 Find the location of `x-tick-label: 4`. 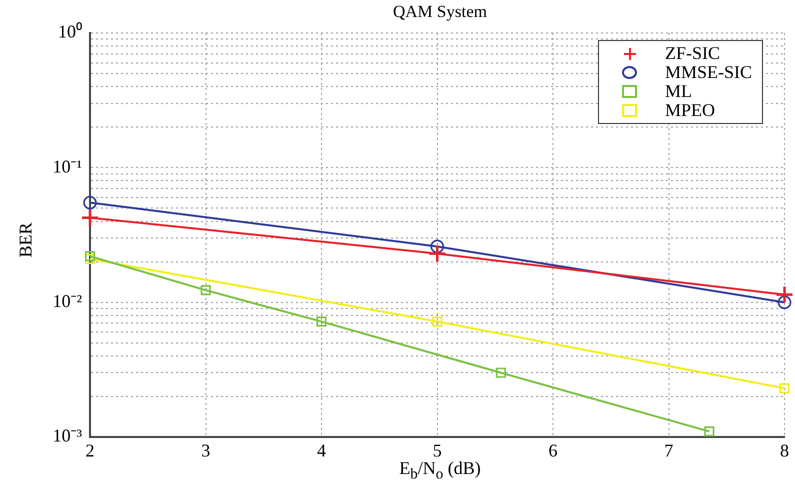

x-tick-label: 4 is located at coordinates (321, 450).